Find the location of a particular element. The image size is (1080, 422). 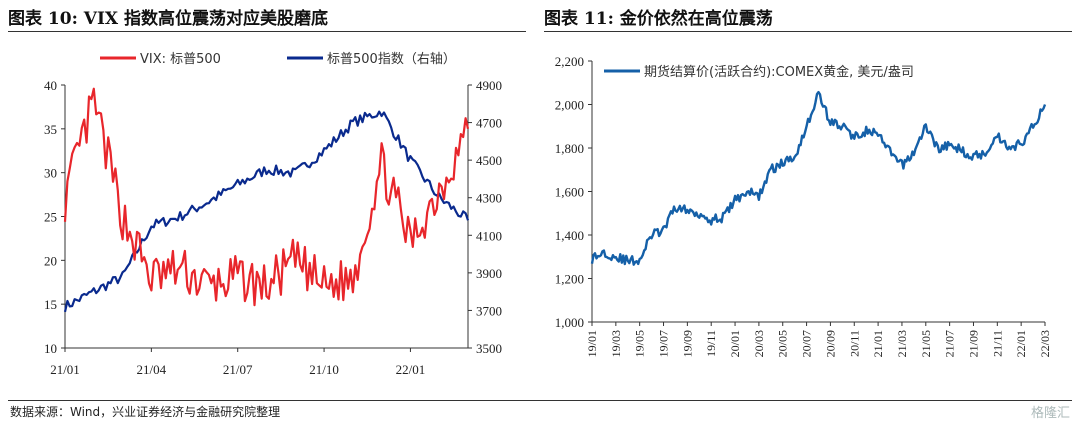

chart-2-title-rule is located at coordinates (808, 31).